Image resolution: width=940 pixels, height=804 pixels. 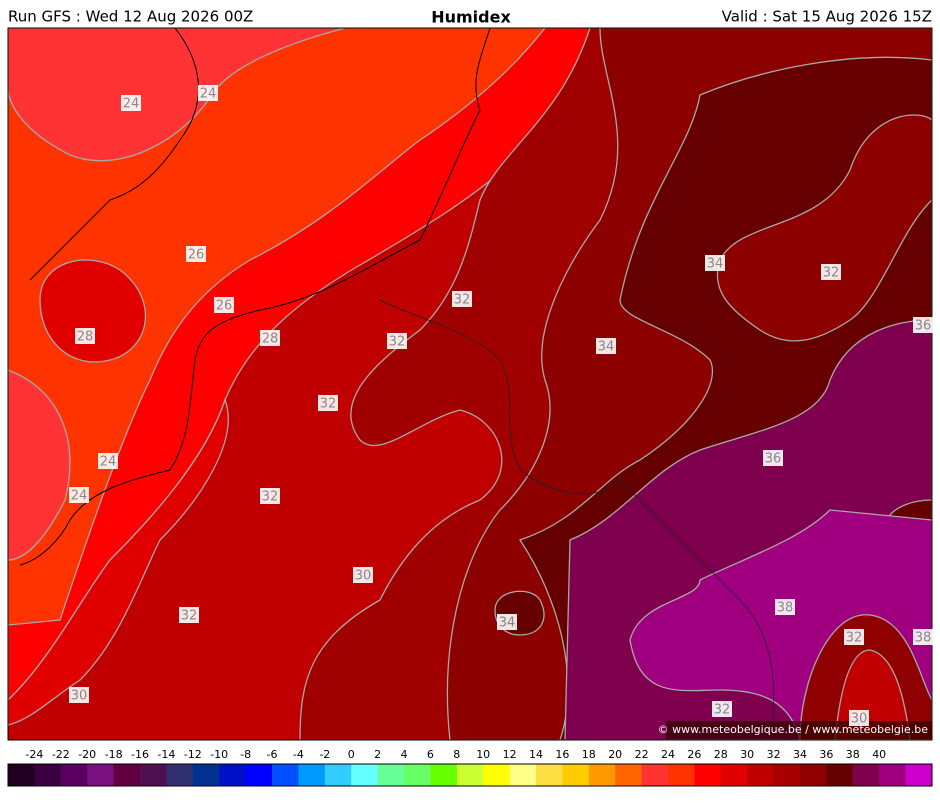 What do you see at coordinates (483, 754) in the screenshot?
I see `colorbar-label: 10` at bounding box center [483, 754].